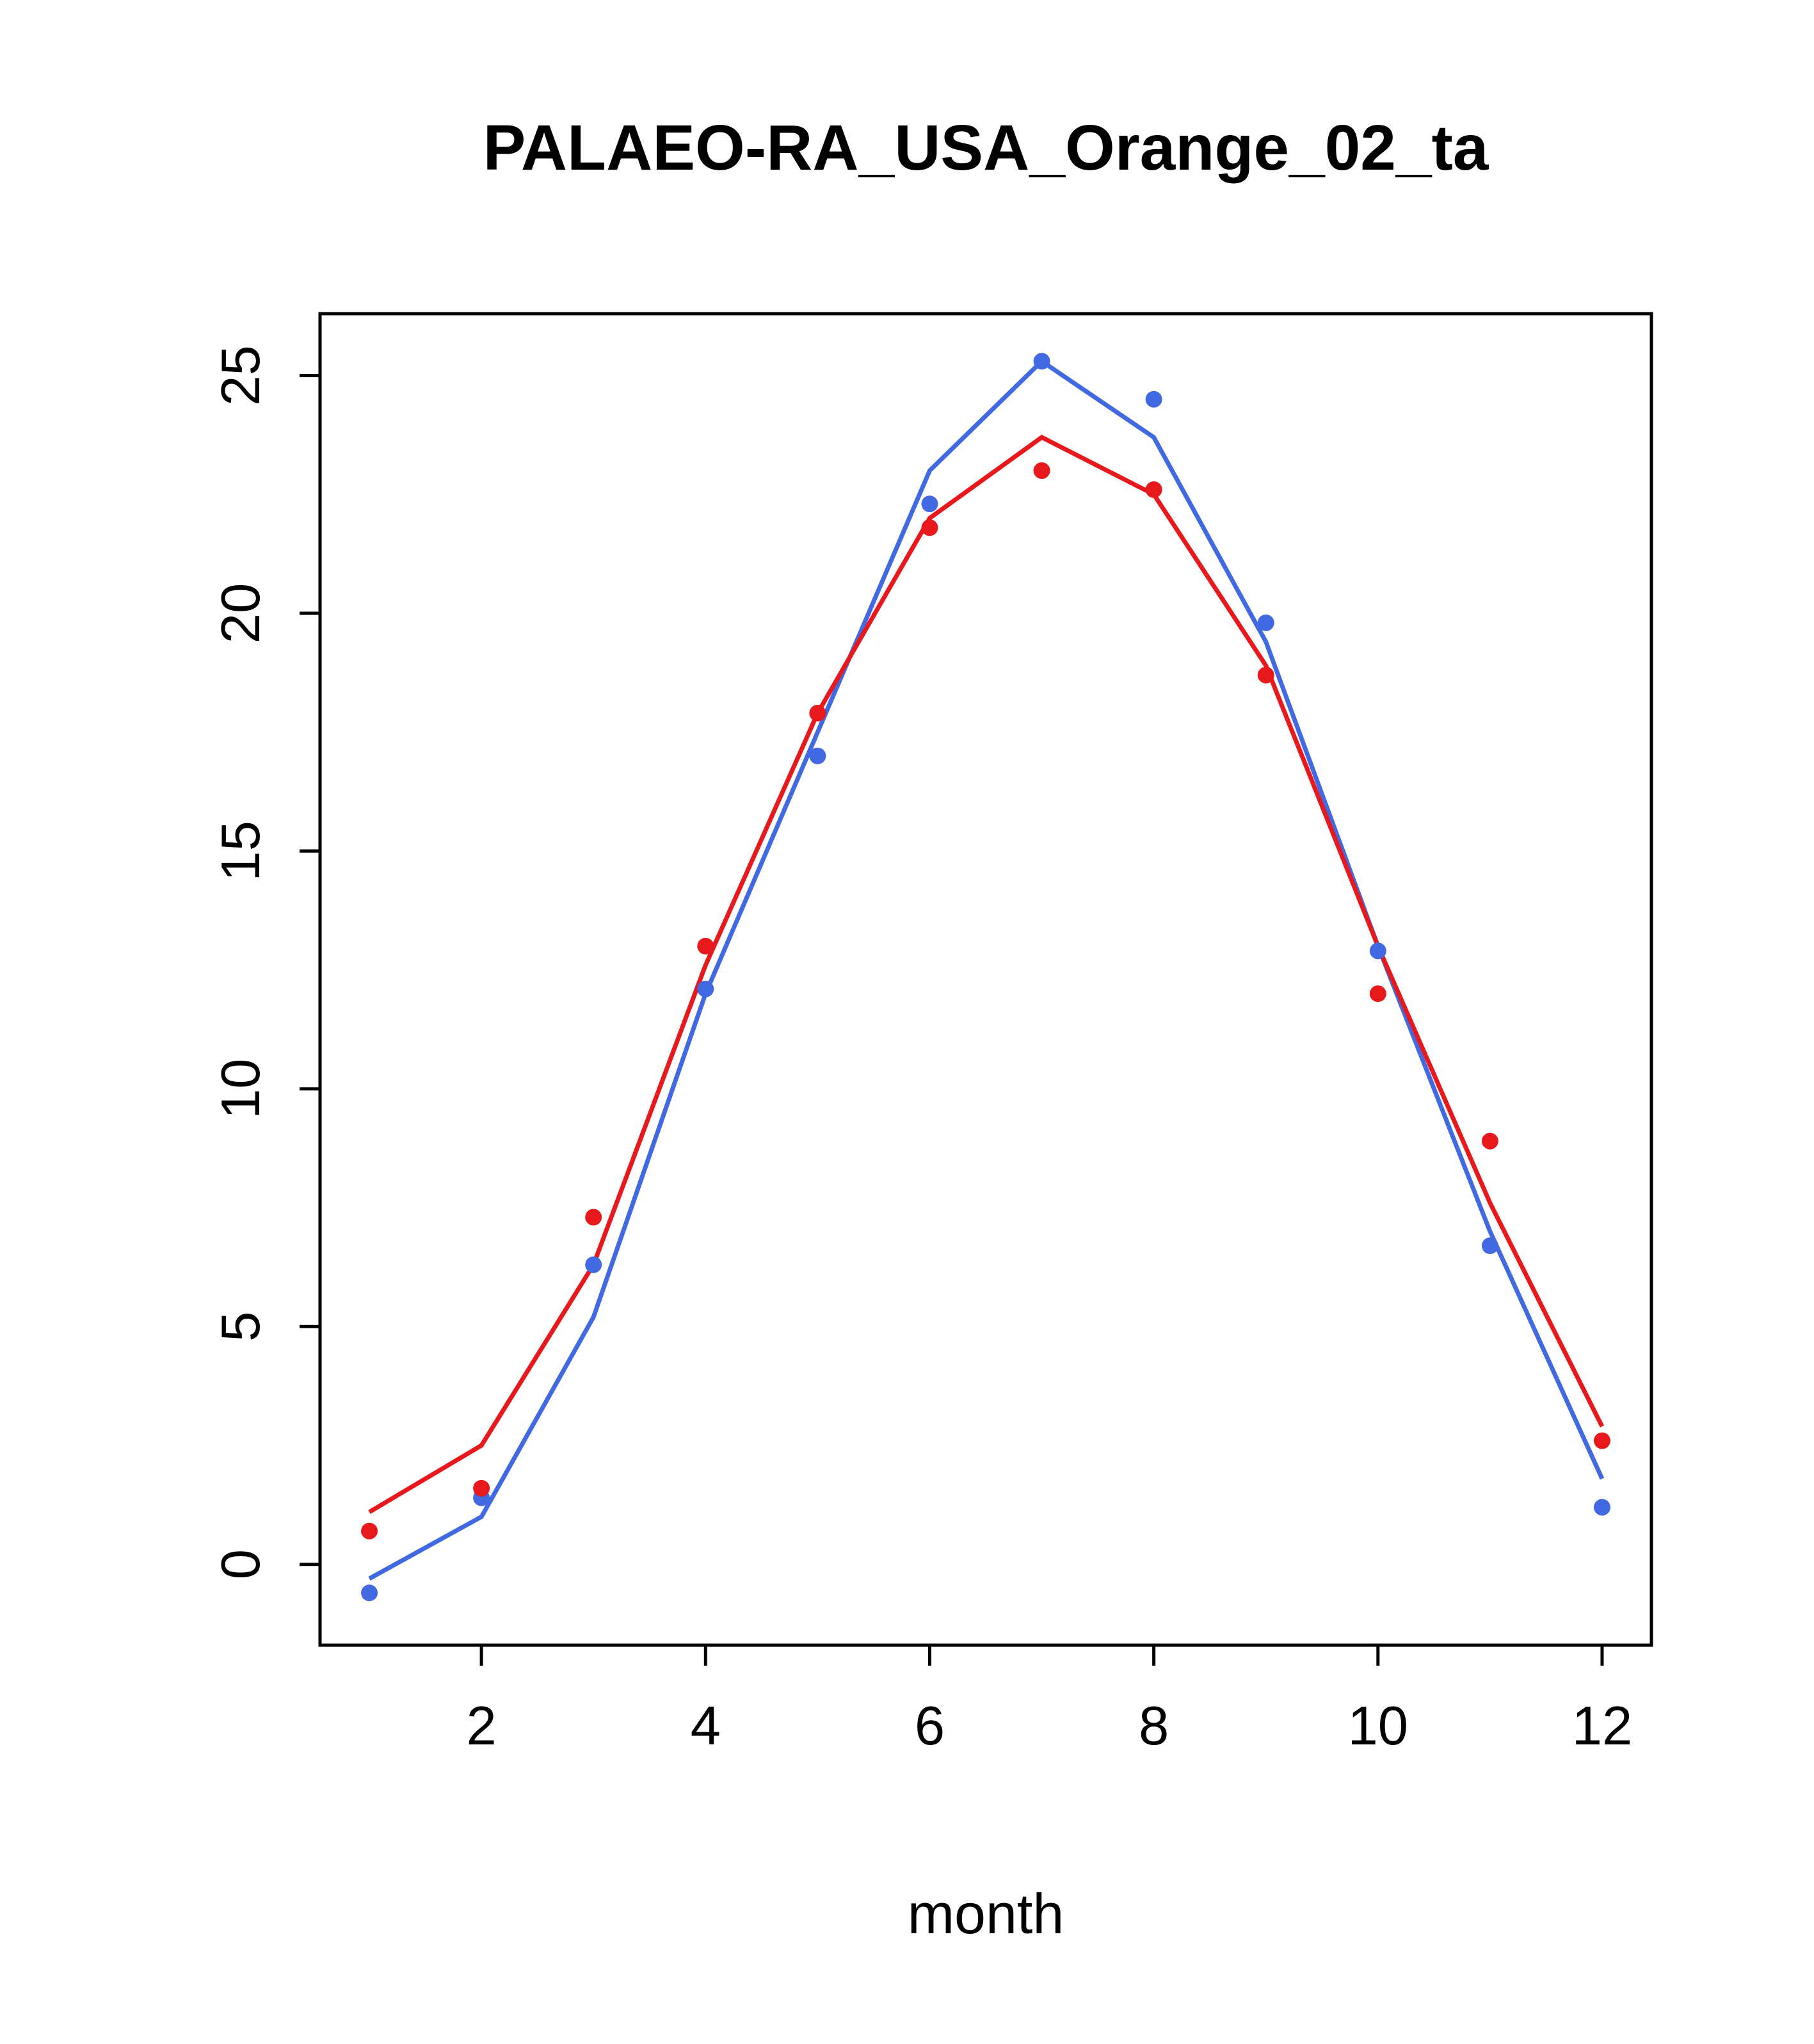 Image resolution: width=1814 pixels, height=2044 pixels. Describe the element at coordinates (986, 148) in the screenshot. I see `chart-title: PALAEO-RA_USA_Orange_02_ta` at that location.